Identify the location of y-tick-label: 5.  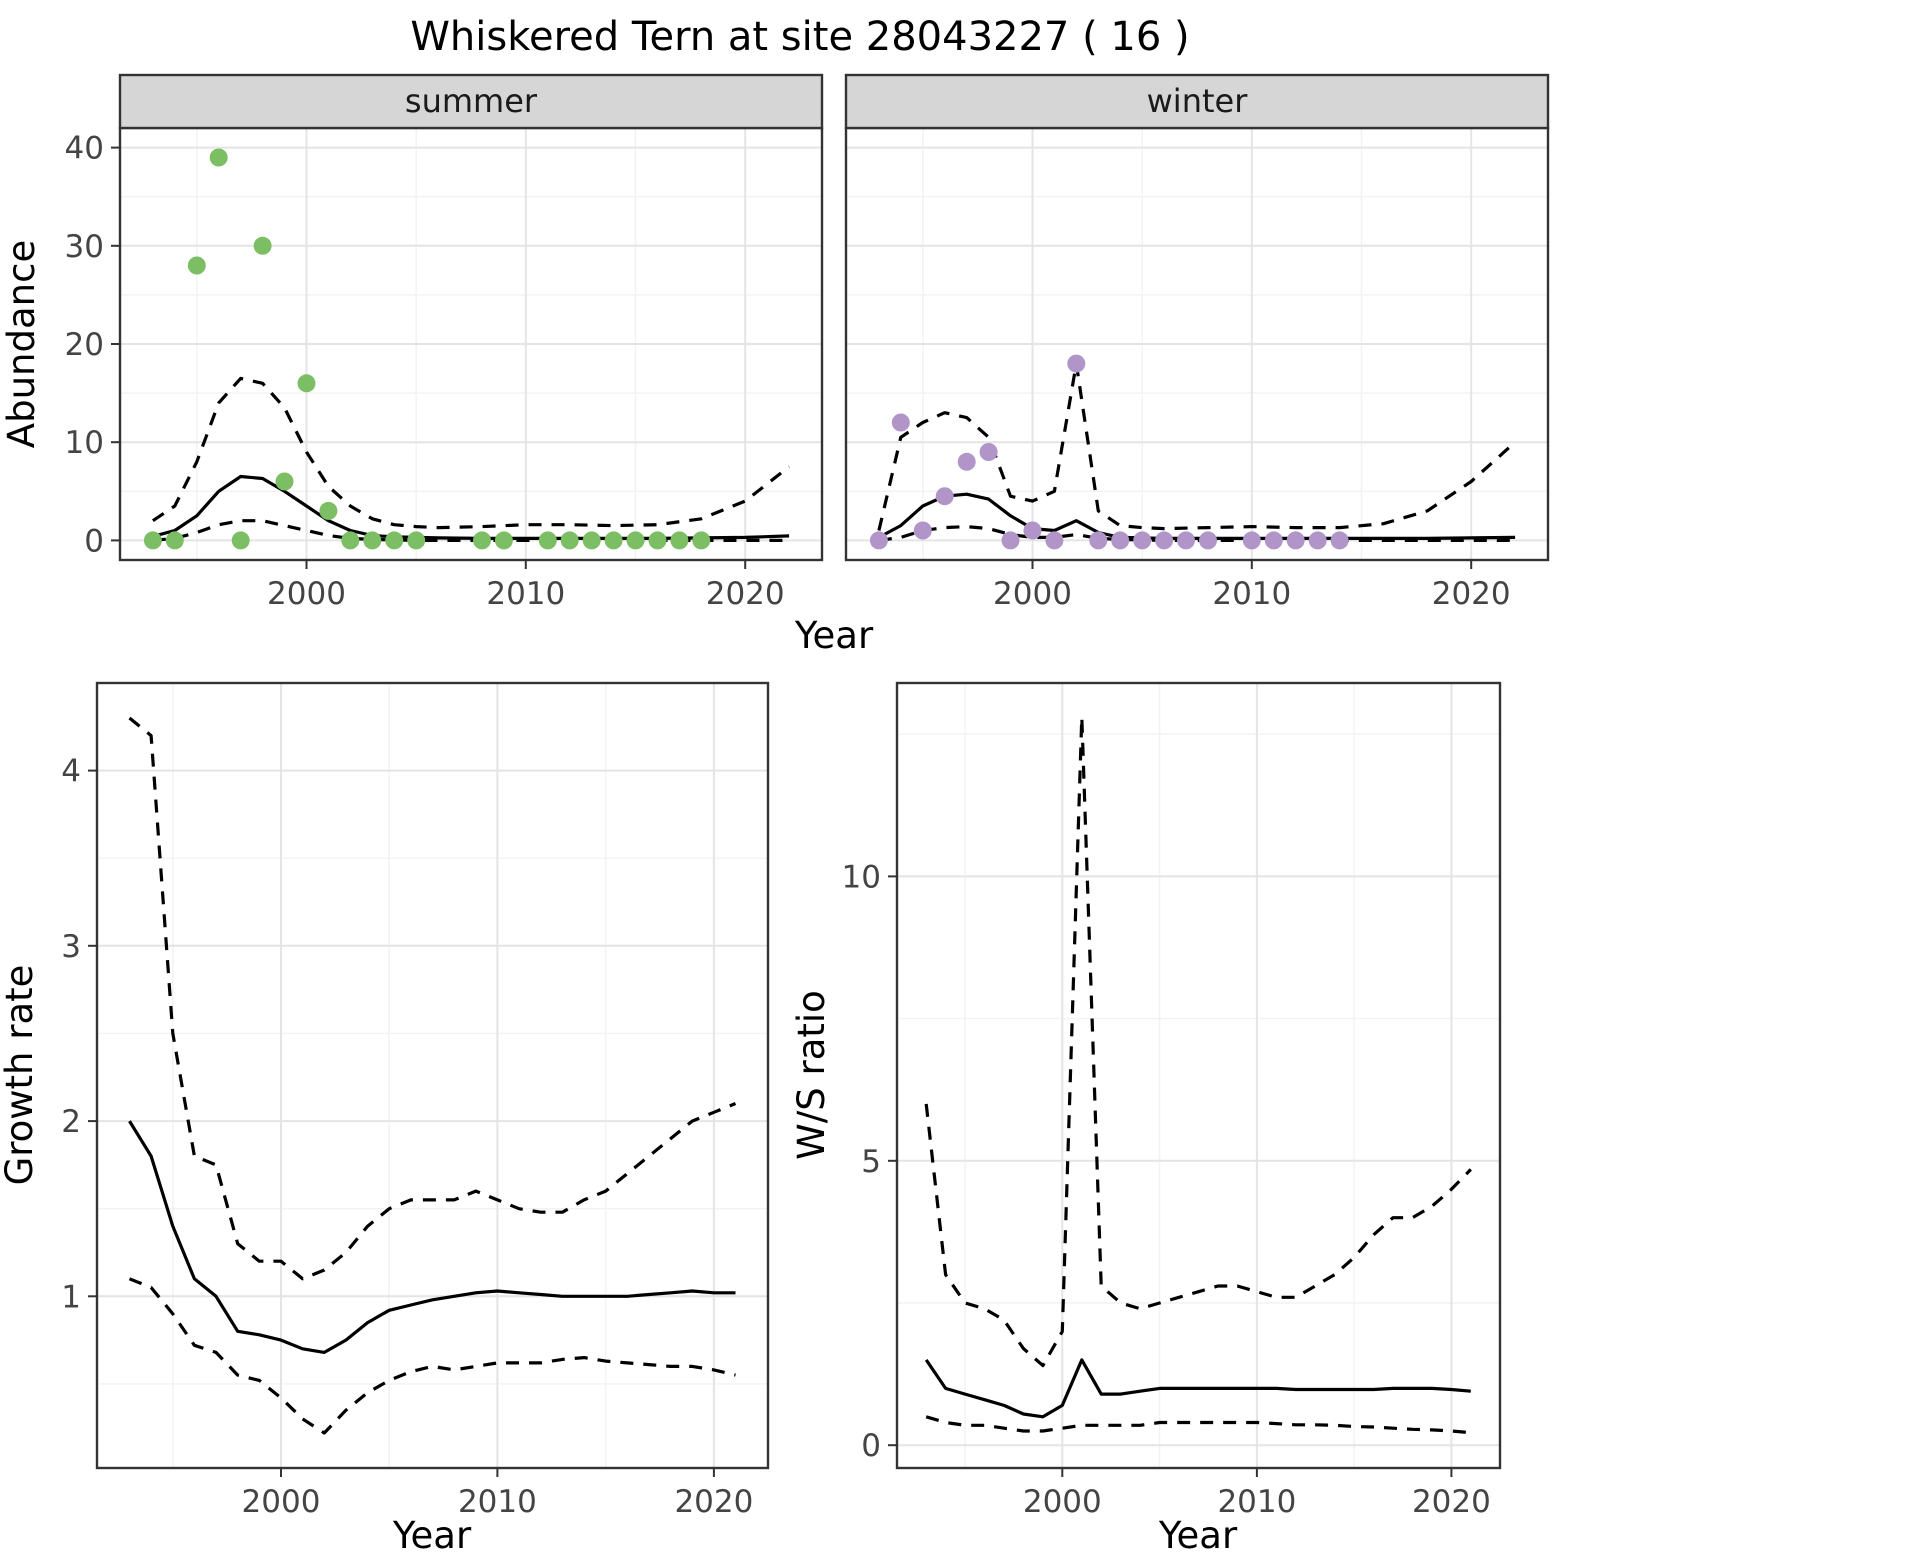
(871, 1162).